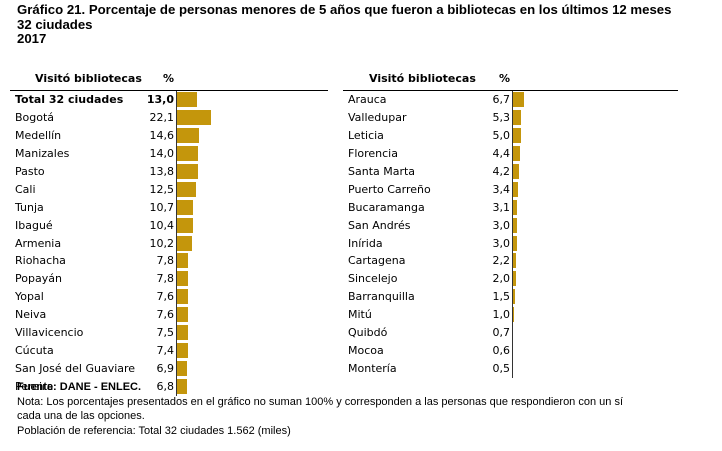 This screenshot has width=722, height=451. Describe the element at coordinates (510, 208) in the screenshot. I see `right-row: Bucaramanga 3,1` at that location.